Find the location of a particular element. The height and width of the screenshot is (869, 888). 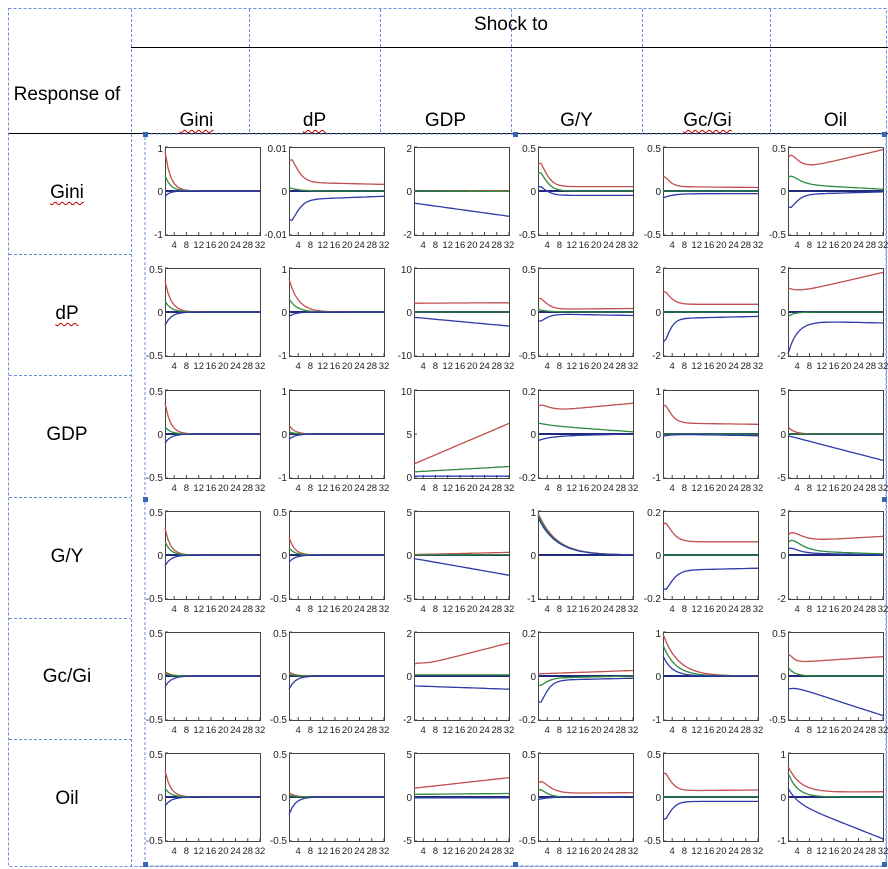

irf-panel-dp-to-gini: 0.5 0 -0.5 4 8 12 16 20 24 28 32 is located at coordinates (206, 318).